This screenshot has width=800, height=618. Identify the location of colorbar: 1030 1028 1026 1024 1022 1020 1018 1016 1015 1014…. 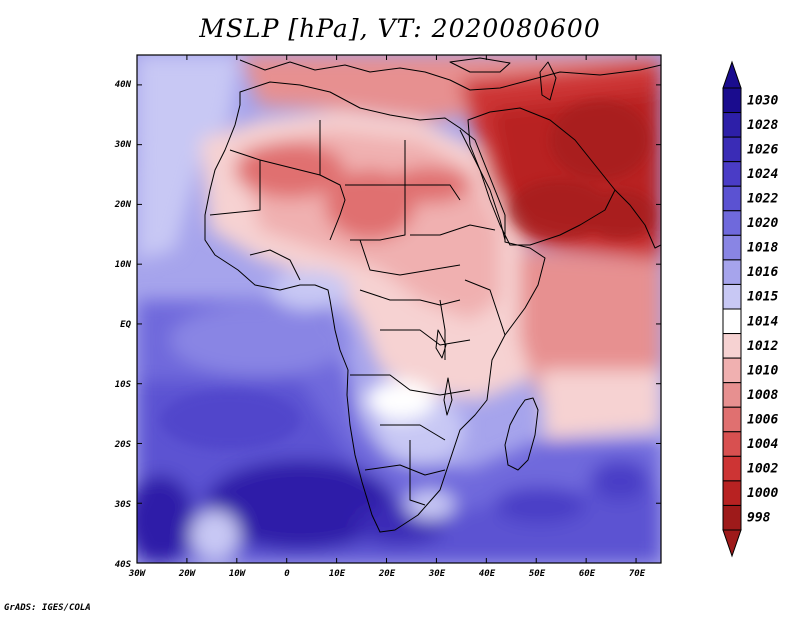
(750, 309).